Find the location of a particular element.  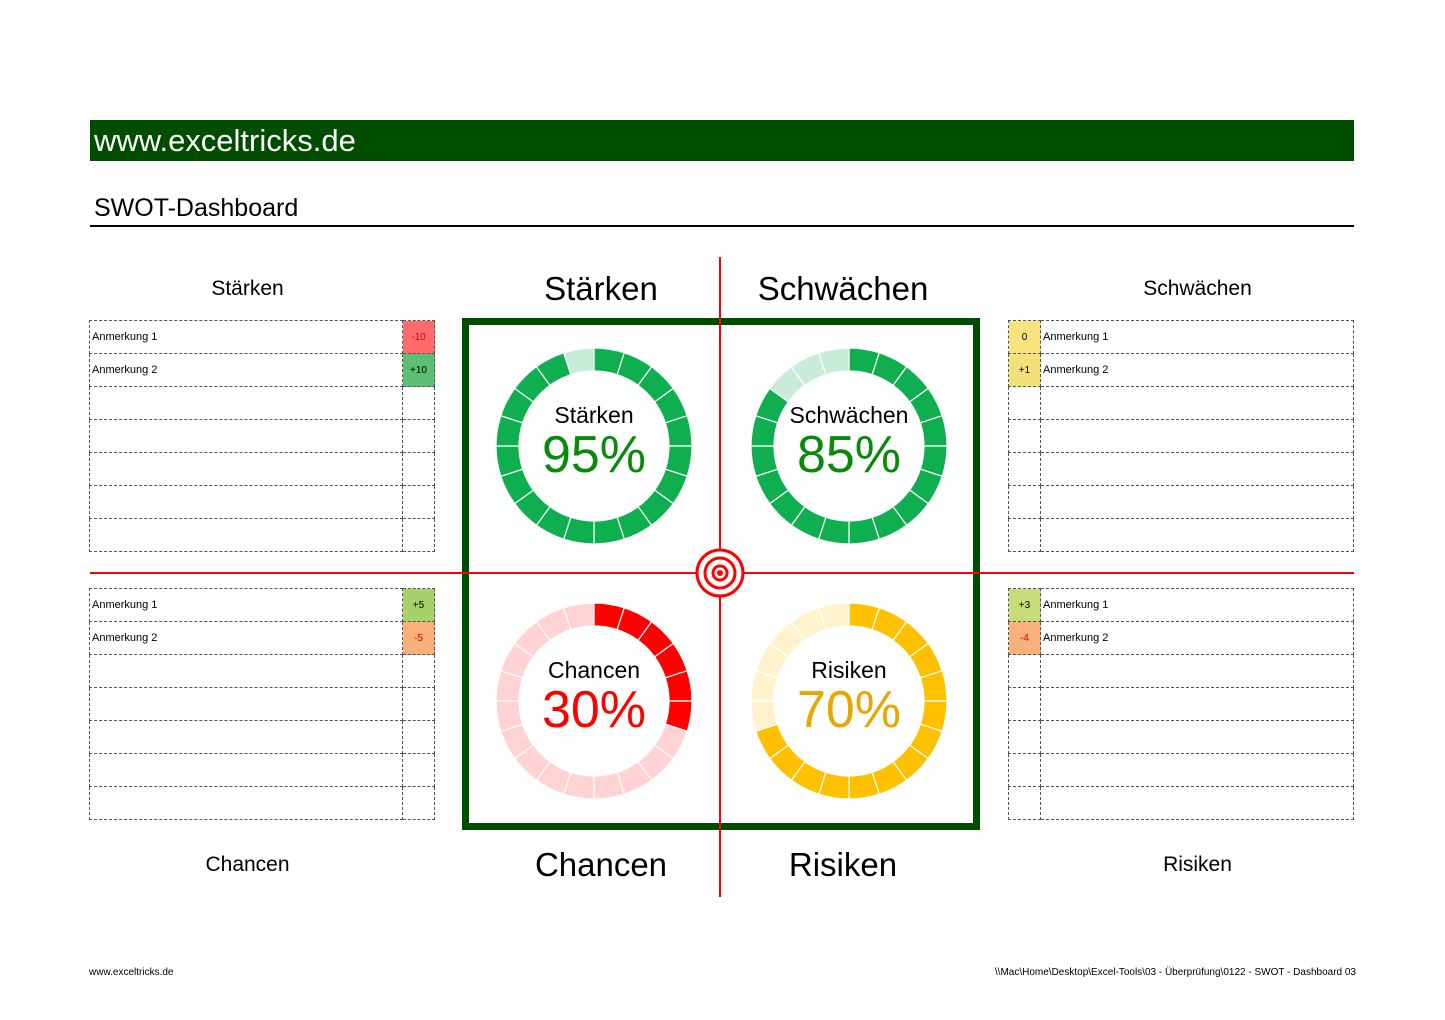

score-cell: +3 is located at coordinates (1024, 605).